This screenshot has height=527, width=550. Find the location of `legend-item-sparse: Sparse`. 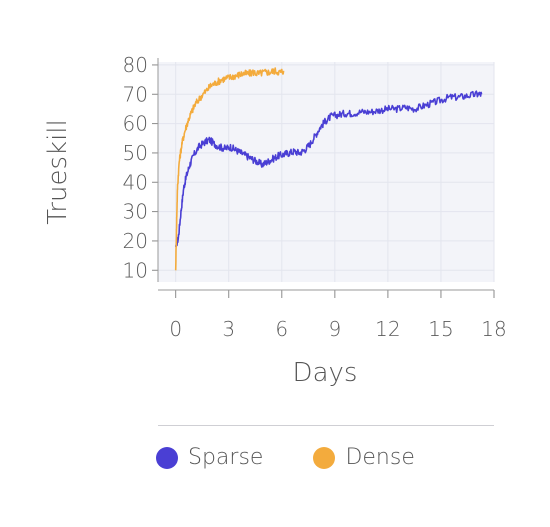

legend-item-sparse: Sparse is located at coordinates (209, 457).